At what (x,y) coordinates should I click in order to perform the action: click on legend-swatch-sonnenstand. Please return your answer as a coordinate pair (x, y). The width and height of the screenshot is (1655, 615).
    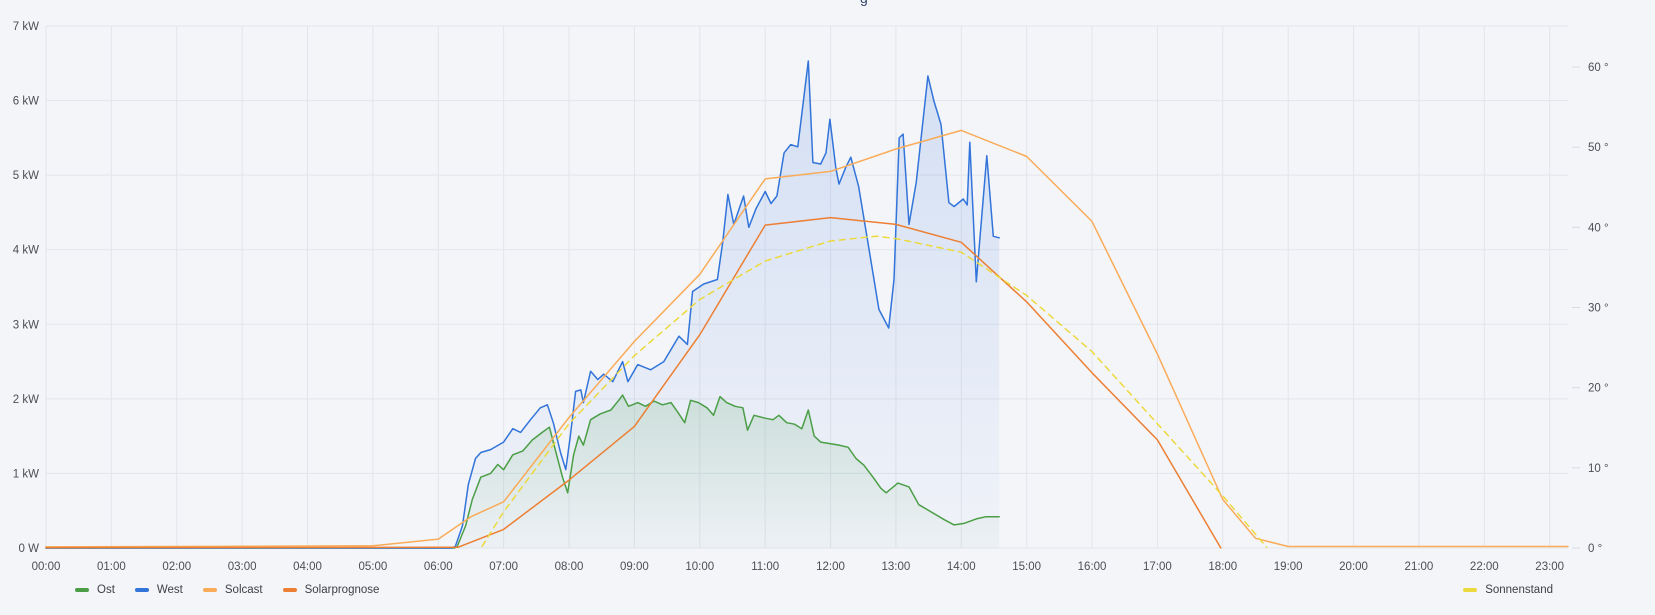
    Looking at the image, I should click on (1470, 590).